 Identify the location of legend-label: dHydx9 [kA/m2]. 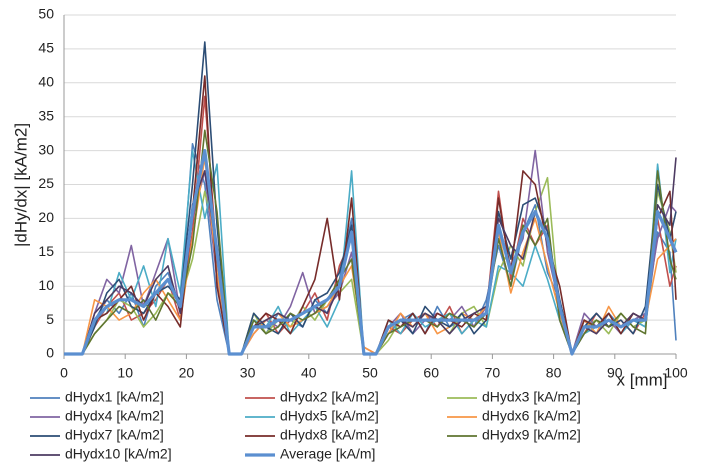
(531, 435).